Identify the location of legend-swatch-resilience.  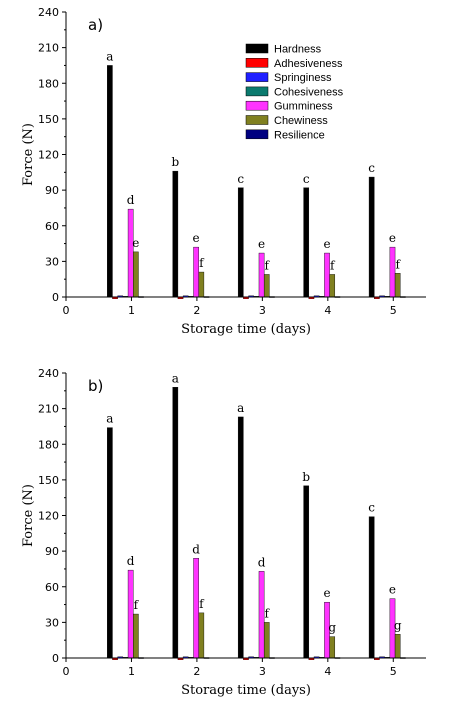
(257, 134).